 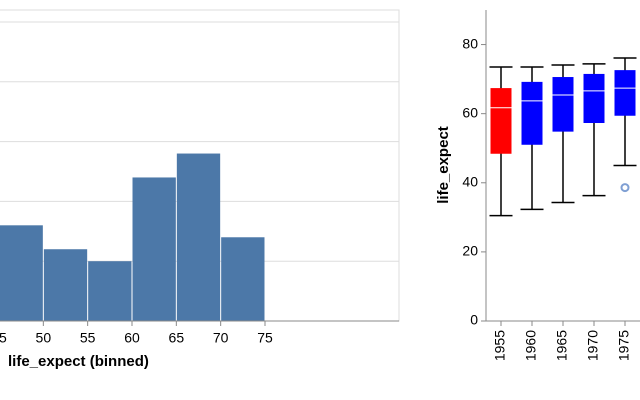 What do you see at coordinates (177, 338) in the screenshot?
I see `x-tick-label: 65` at bounding box center [177, 338].